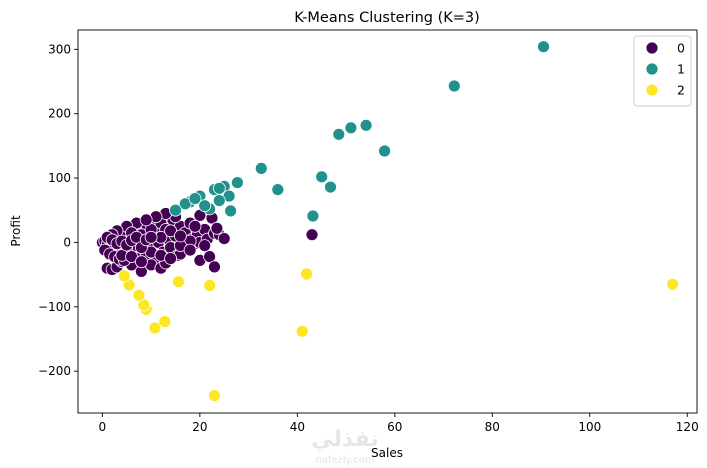  What do you see at coordinates (297, 427) in the screenshot?
I see `x-tick-label: 40` at bounding box center [297, 427].